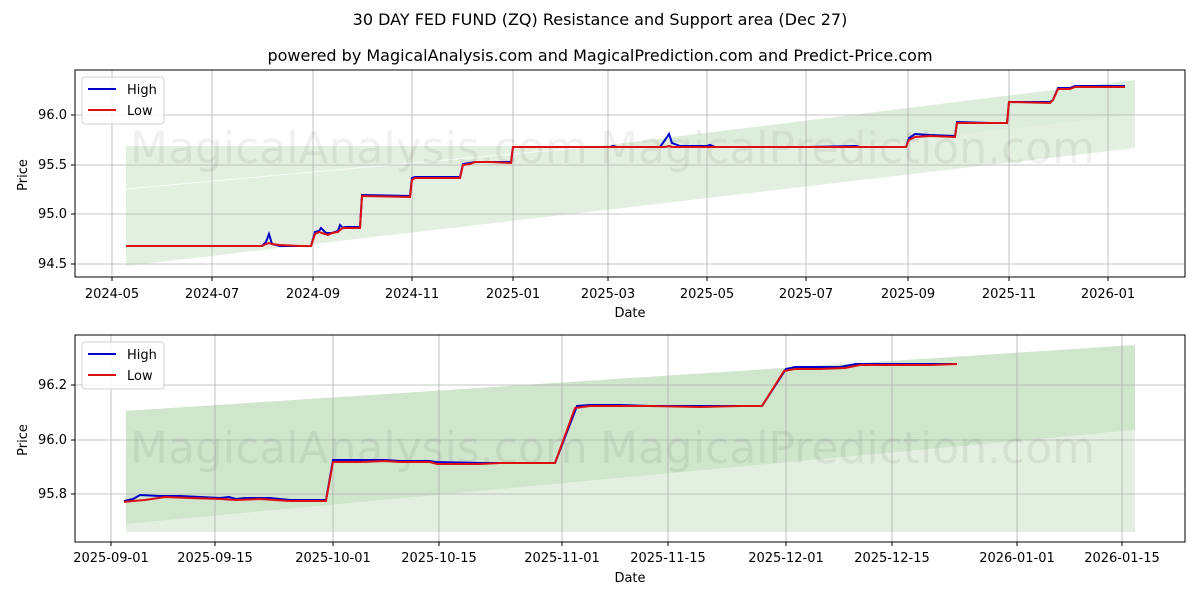  What do you see at coordinates (806, 294) in the screenshot?
I see `top-x-tick-label: 2025-07` at bounding box center [806, 294].